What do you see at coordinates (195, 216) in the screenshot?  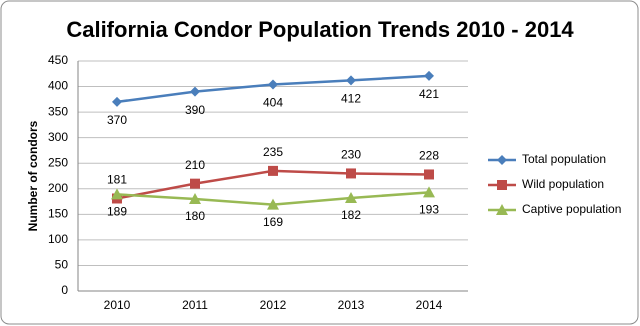 I see `data-label: 180` at bounding box center [195, 216].